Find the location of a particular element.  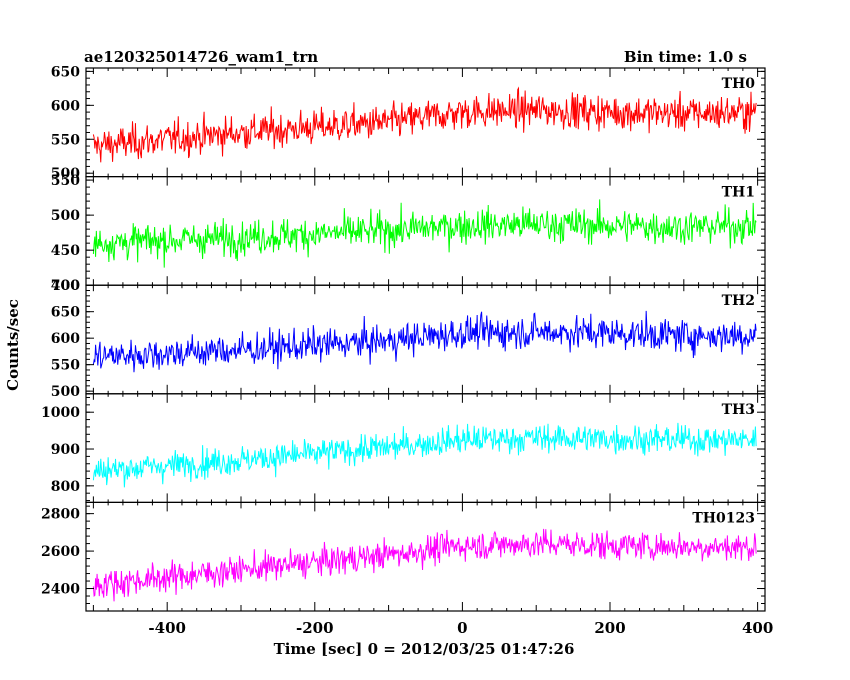

panel-frame is located at coordinates (425, 556).